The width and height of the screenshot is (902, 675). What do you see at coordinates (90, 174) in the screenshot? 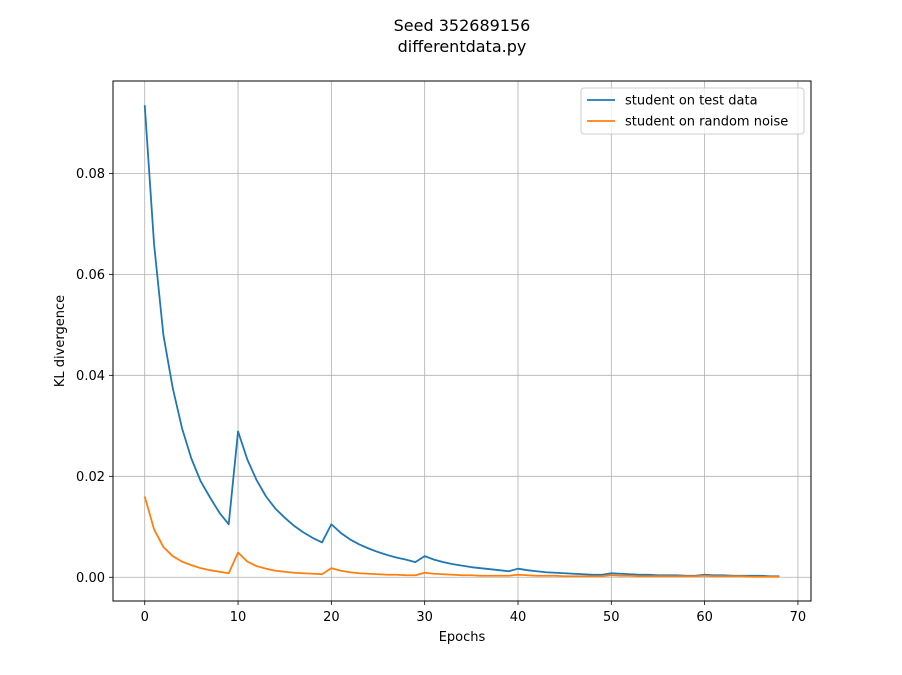
I see `y-tick-label: 0.08` at bounding box center [90, 174].